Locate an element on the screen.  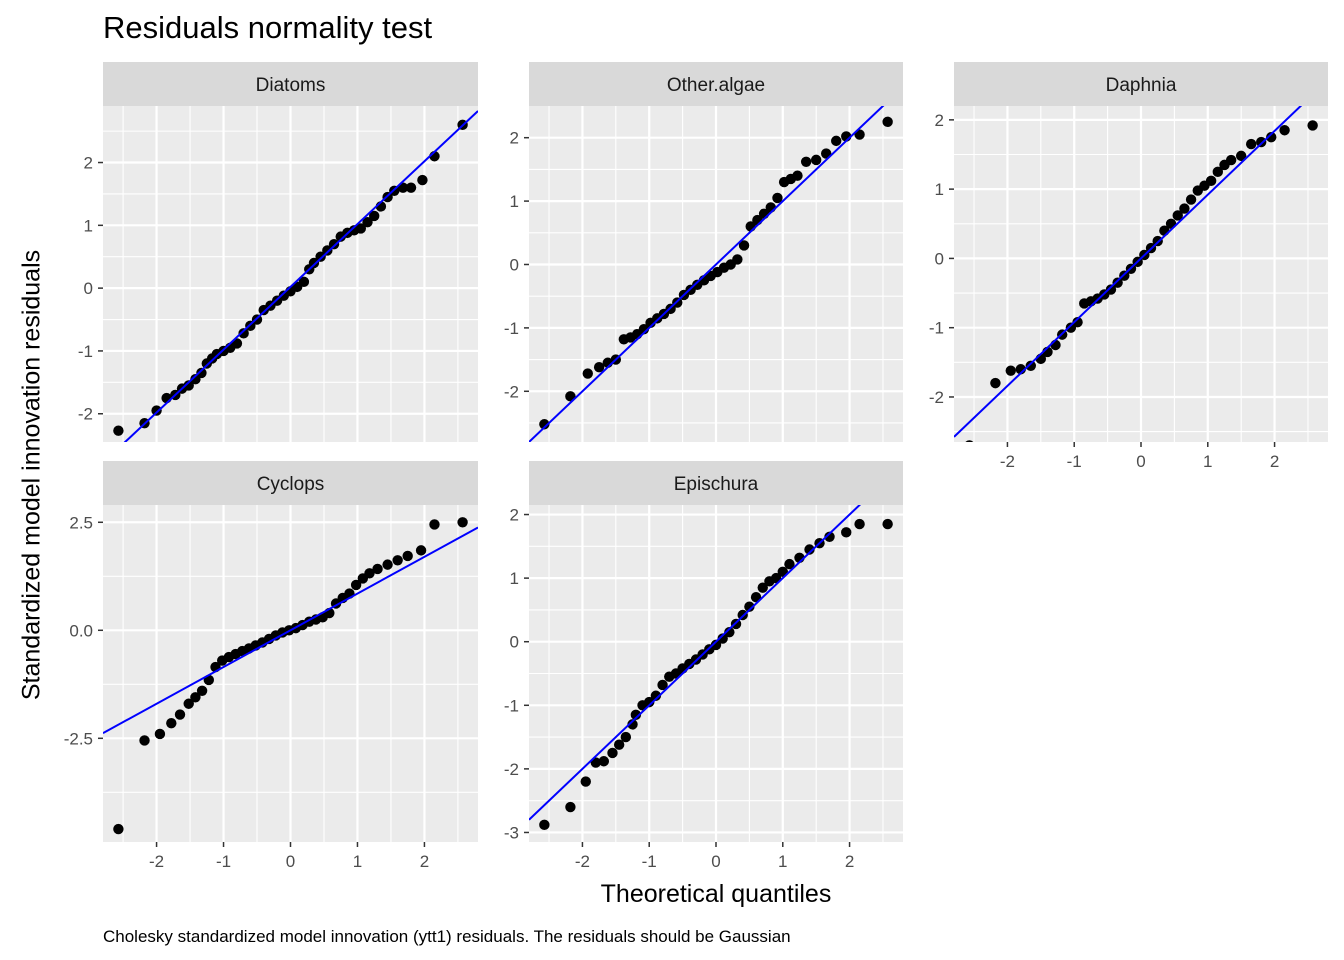
facet-strip-label: Epischura is located at coordinates (716, 484).